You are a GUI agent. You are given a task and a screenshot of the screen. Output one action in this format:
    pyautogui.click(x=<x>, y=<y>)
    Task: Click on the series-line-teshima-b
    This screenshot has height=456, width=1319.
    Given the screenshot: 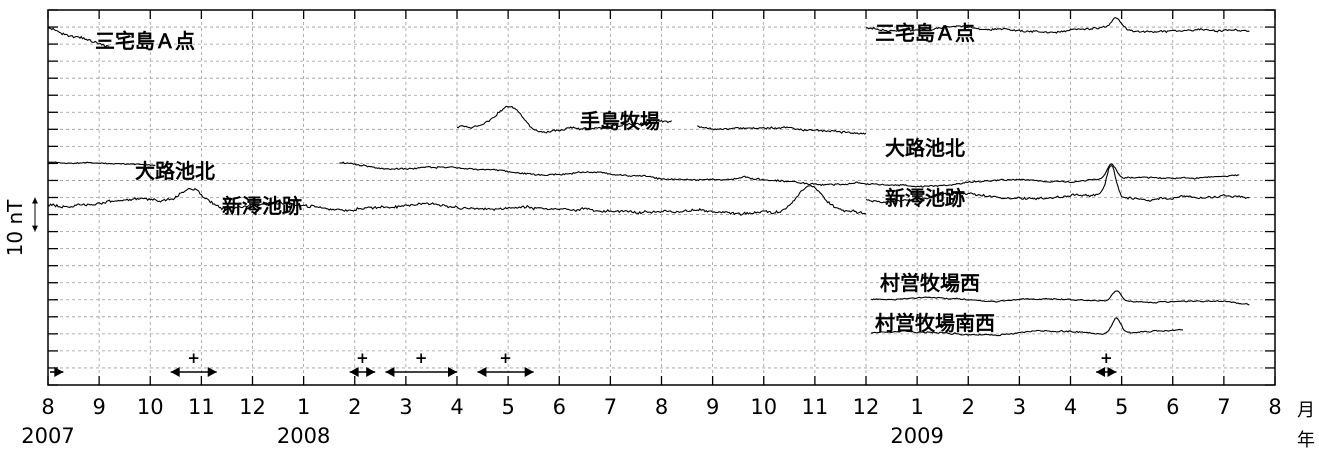 What is the action you would take?
    pyautogui.click(x=782, y=130)
    